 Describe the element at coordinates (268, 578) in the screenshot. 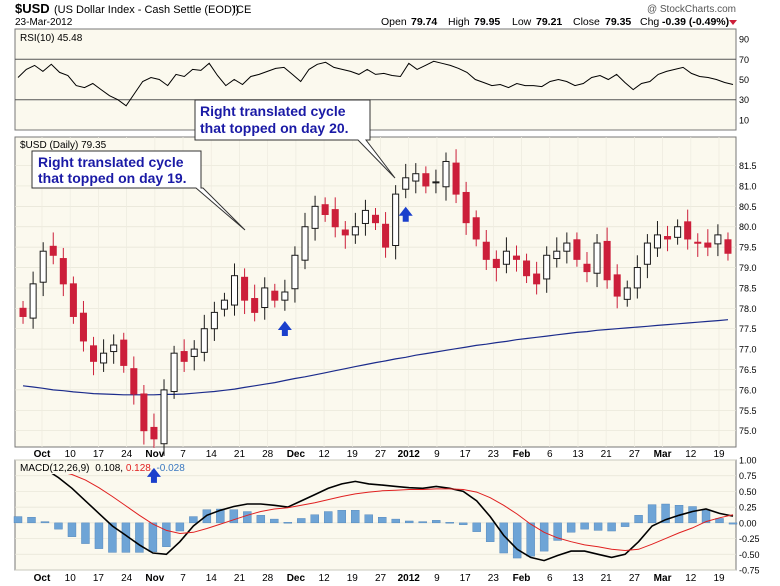

I see `x-tick-label: 28` at that location.